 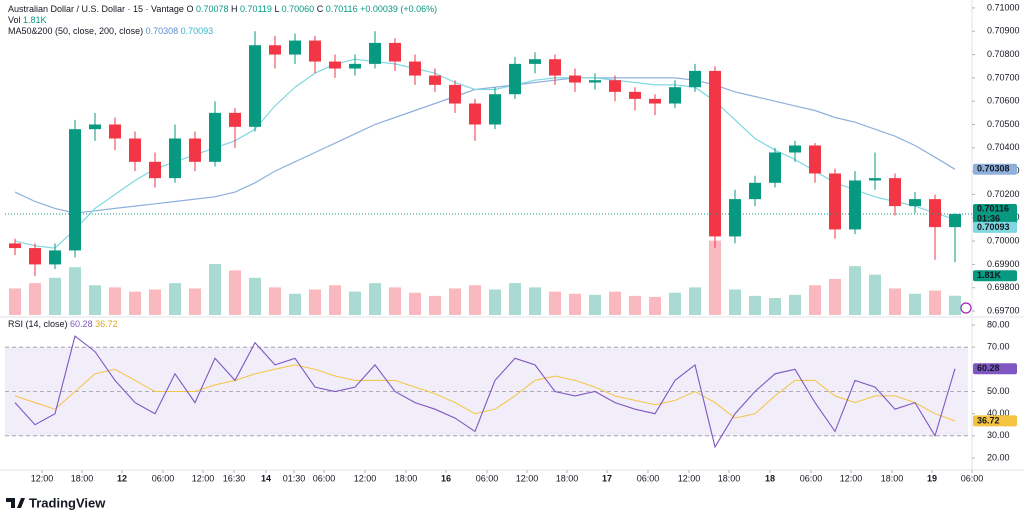 I want to click on volume-badge-label: 1.81K, so click(x=989, y=275).